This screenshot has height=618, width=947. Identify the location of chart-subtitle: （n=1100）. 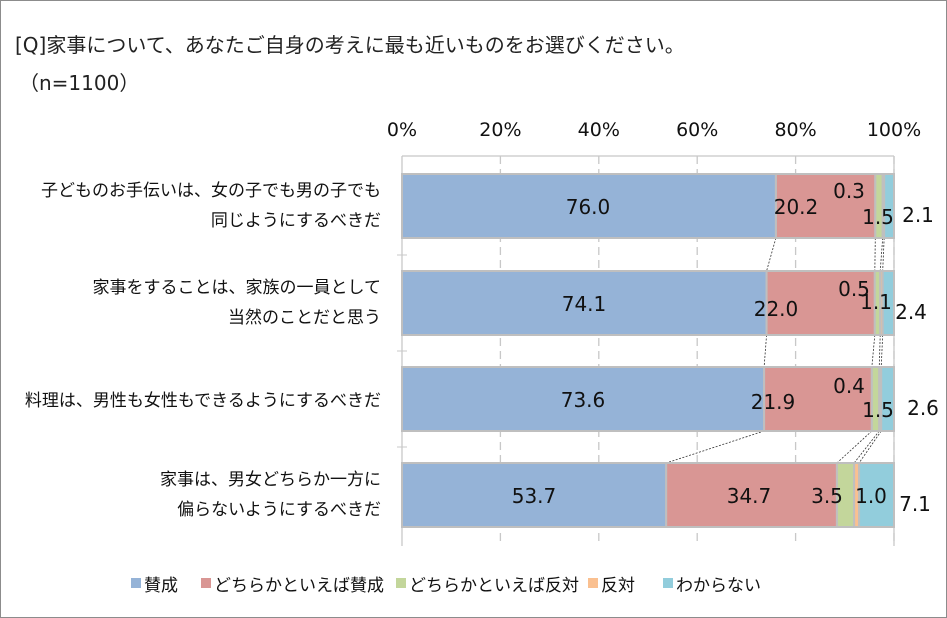
(79, 83).